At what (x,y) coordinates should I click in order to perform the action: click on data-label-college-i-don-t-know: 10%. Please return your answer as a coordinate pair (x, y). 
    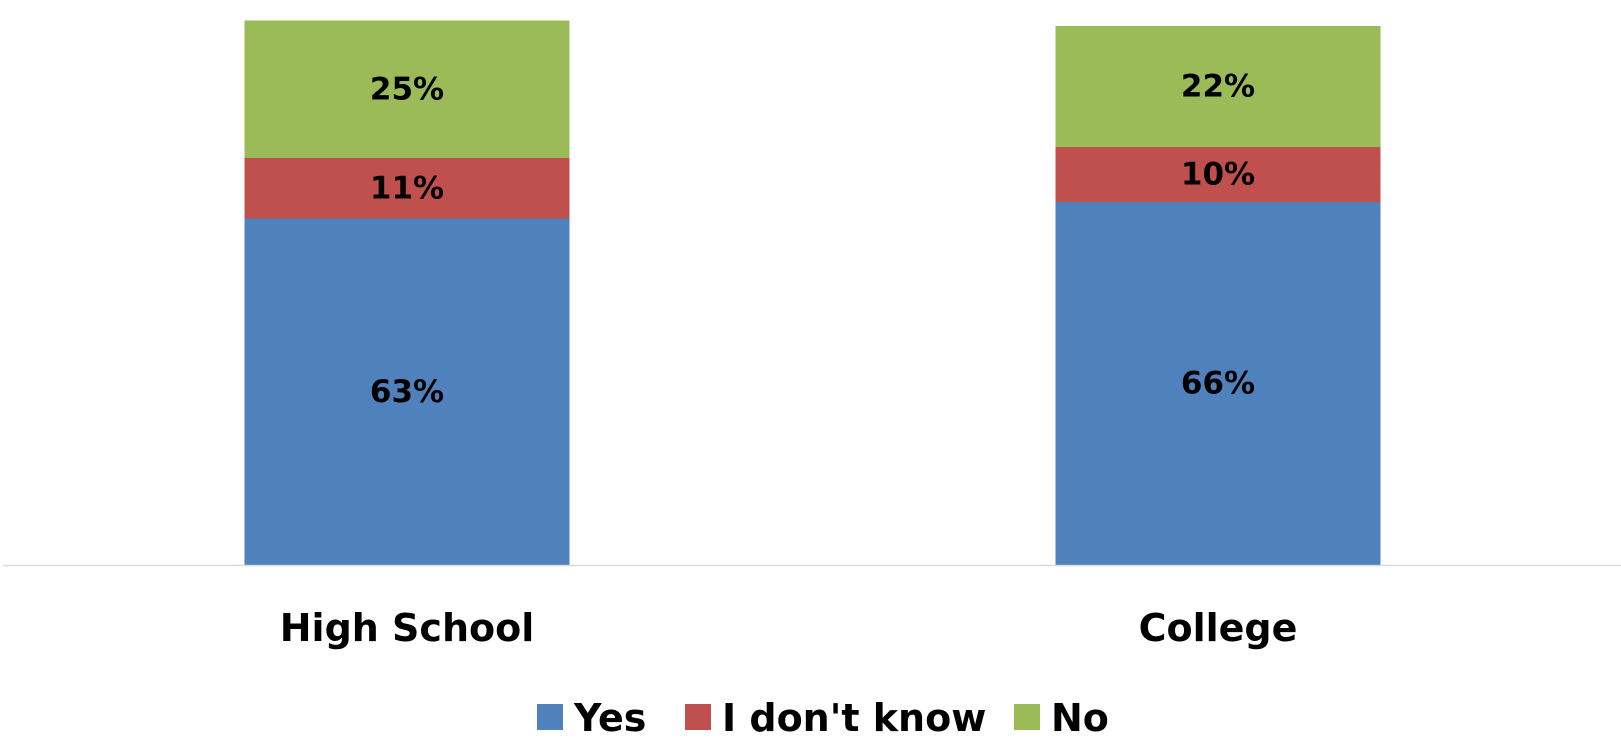
    Looking at the image, I should click on (1218, 175).